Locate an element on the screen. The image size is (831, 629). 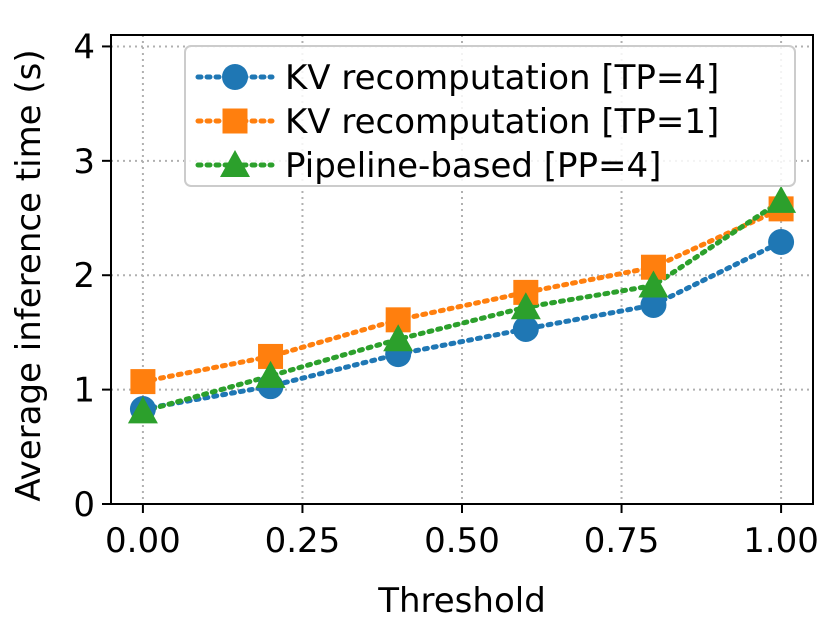
x-tick-label: 0.25 is located at coordinates (303, 541).